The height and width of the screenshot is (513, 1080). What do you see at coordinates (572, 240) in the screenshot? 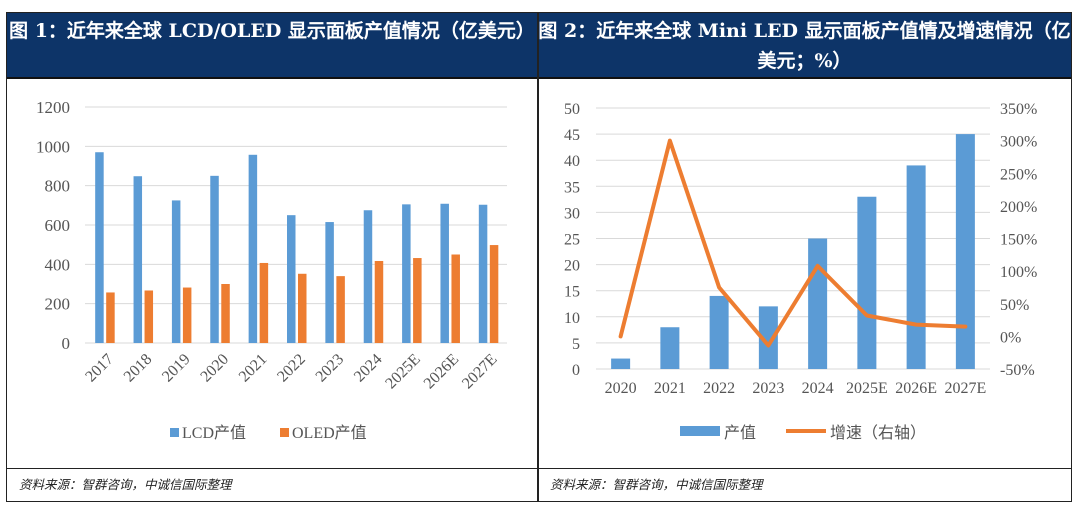
I see `y-tick-label: 25` at bounding box center [572, 240].